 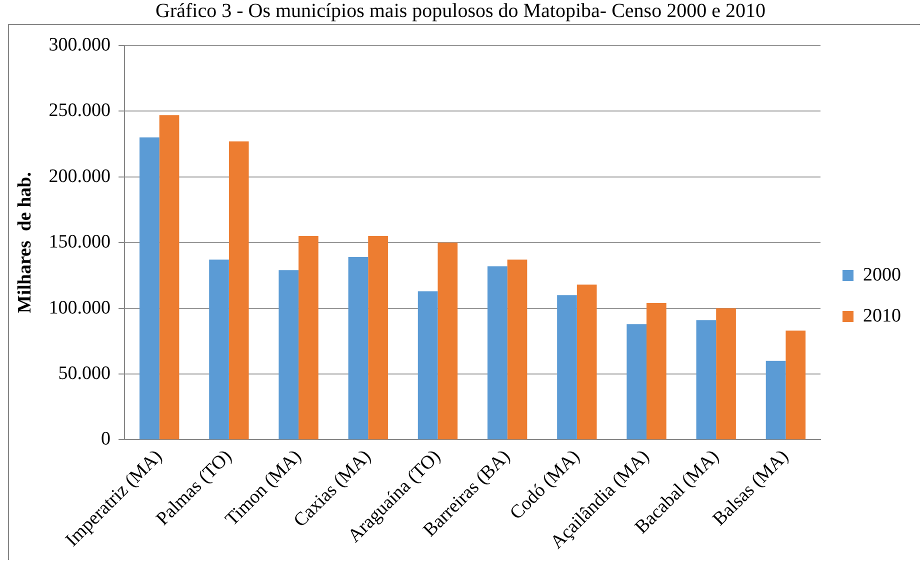 I want to click on legend-label: 2000, so click(x=882, y=275).